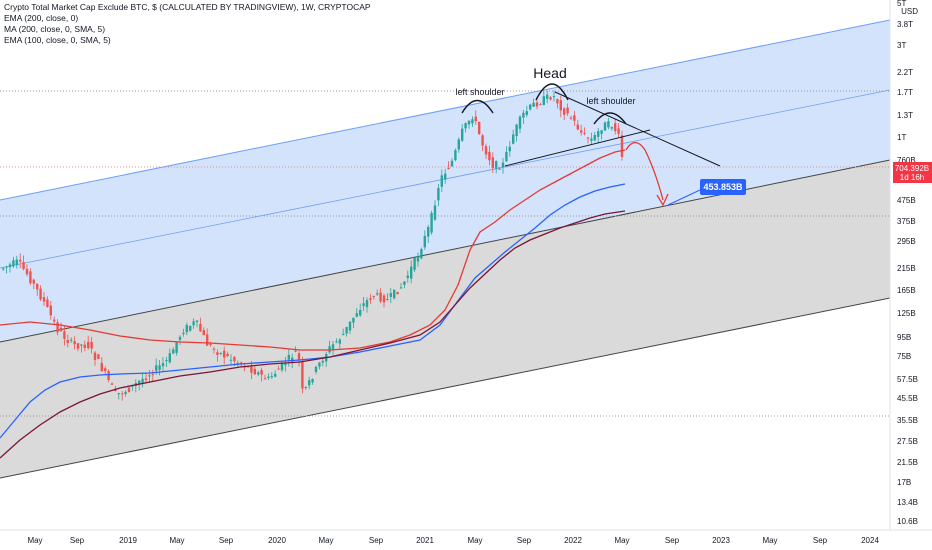 This screenshot has width=932, height=550. I want to click on price-tick-label: 17B, so click(904, 482).